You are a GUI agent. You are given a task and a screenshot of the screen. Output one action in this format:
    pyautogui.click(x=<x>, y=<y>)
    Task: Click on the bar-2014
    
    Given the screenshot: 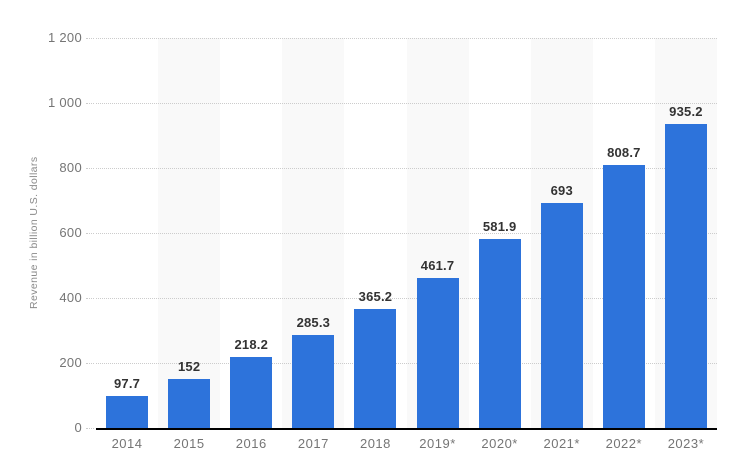 What is the action you would take?
    pyautogui.click(x=127, y=412)
    